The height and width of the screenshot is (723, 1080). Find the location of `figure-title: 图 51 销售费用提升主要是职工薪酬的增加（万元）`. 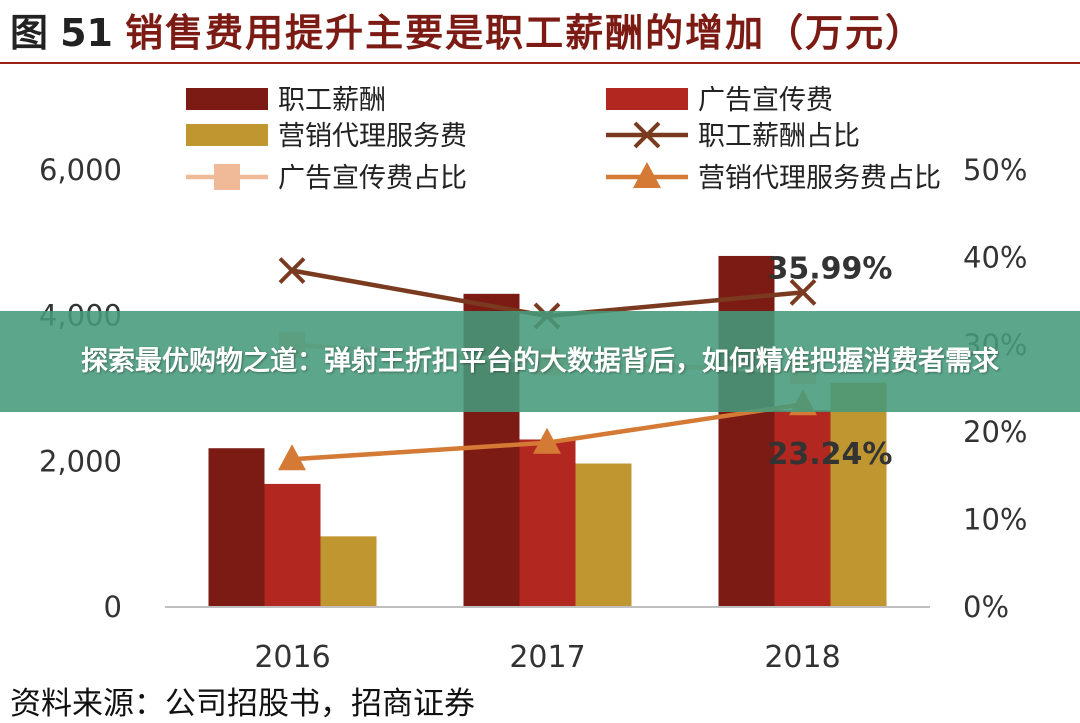

figure-title: 图 51 销售费用提升主要是职工薪酬的增加（万元） is located at coordinates (467, 33).